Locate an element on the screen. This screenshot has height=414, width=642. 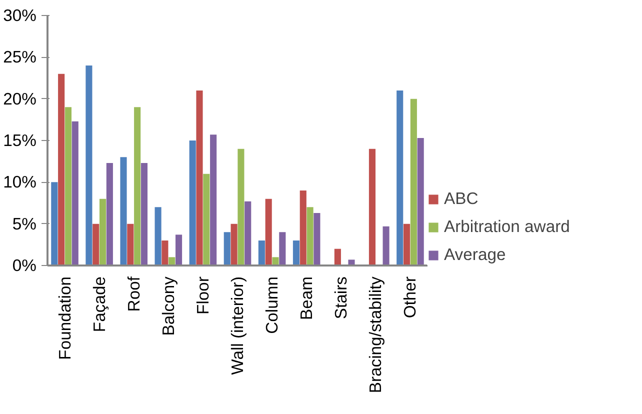
y-tick-label: 25% is located at coordinates (20, 57).